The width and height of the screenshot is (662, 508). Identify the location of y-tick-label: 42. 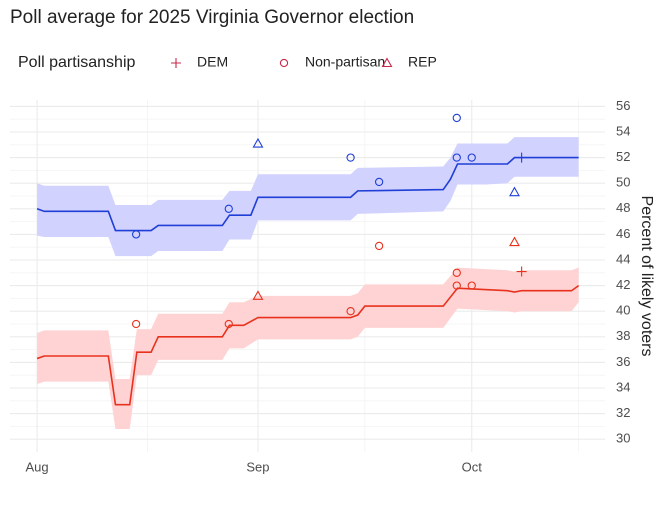
(623, 284).